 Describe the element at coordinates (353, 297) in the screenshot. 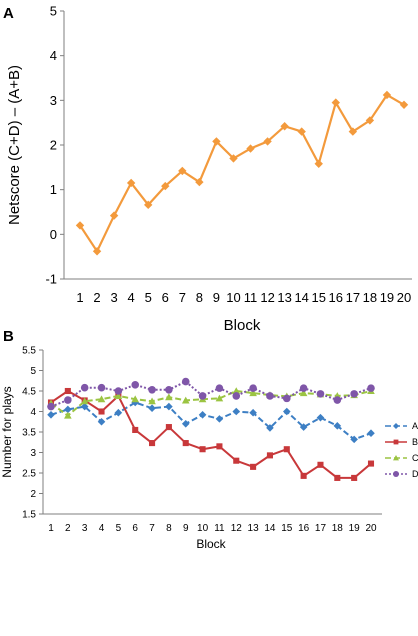

I see `x-tick-label: 17` at that location.